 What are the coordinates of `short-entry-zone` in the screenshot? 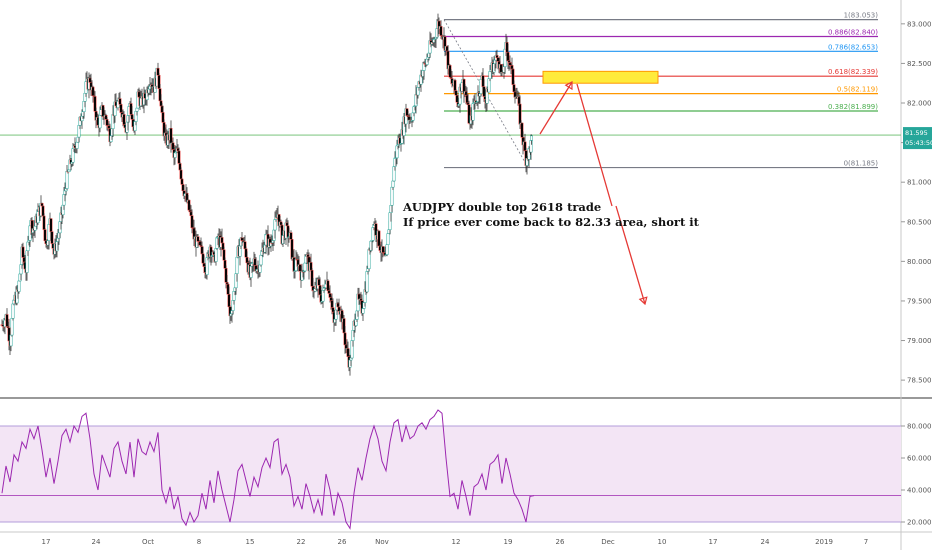 It's located at (600, 77).